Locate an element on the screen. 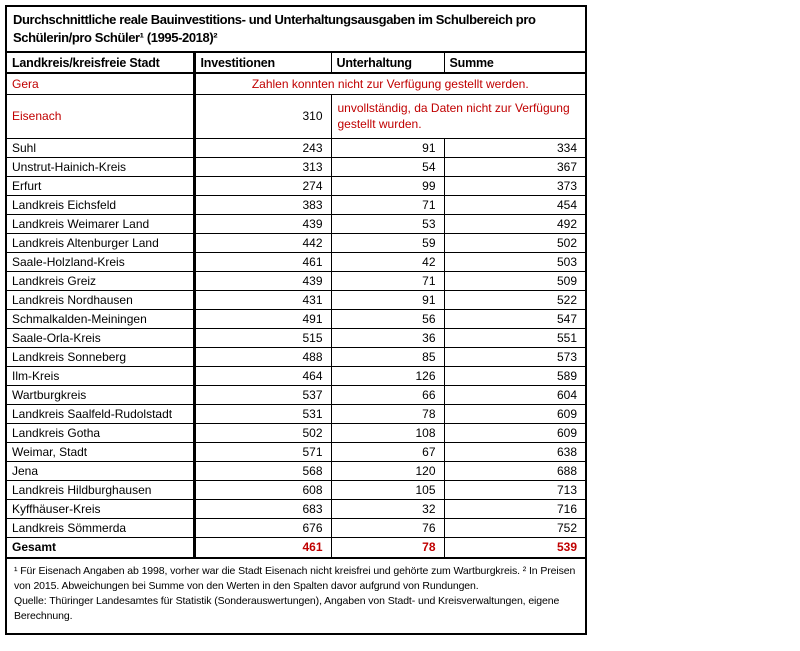  table-row: Jena 568 120 688 is located at coordinates (296, 470).